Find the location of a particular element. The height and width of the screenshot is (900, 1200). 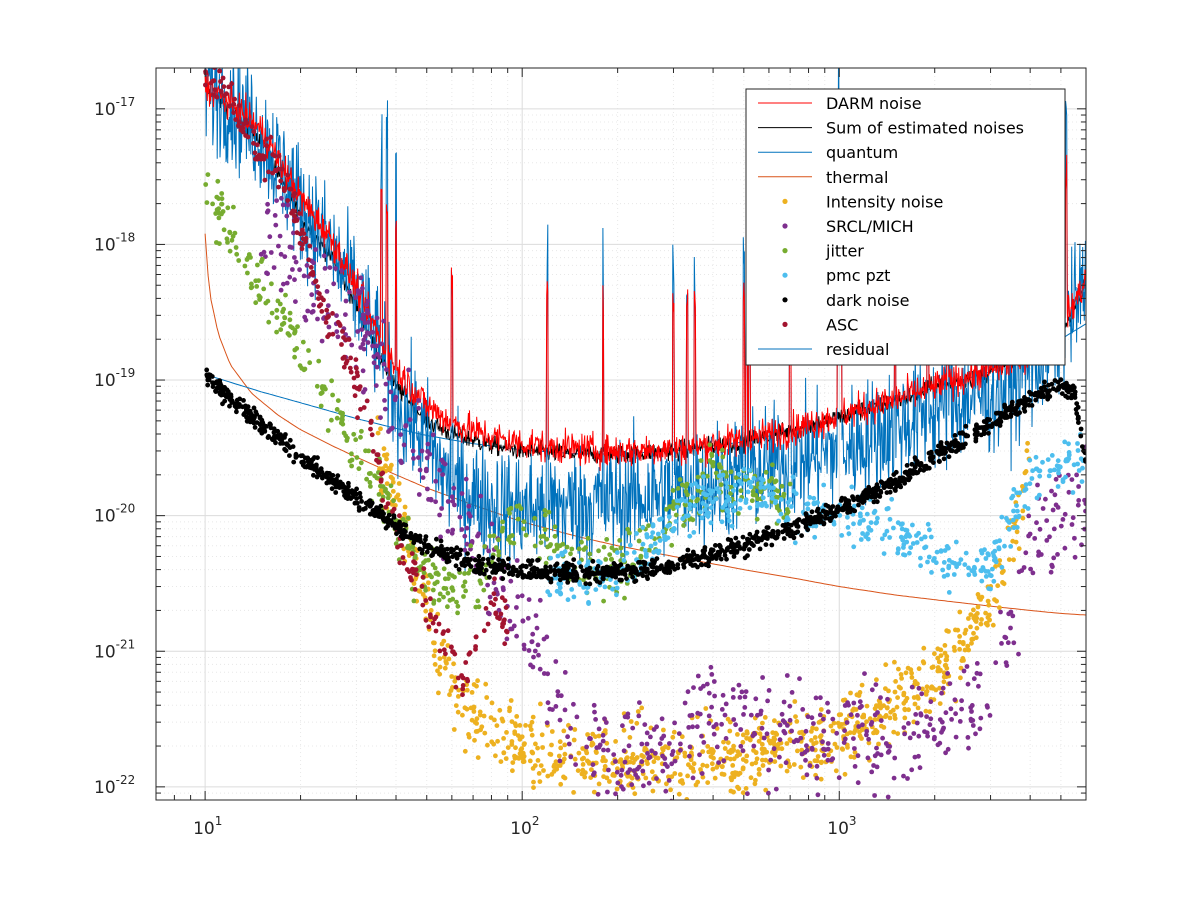

legend-swatch-dot is located at coordinates (785, 251).